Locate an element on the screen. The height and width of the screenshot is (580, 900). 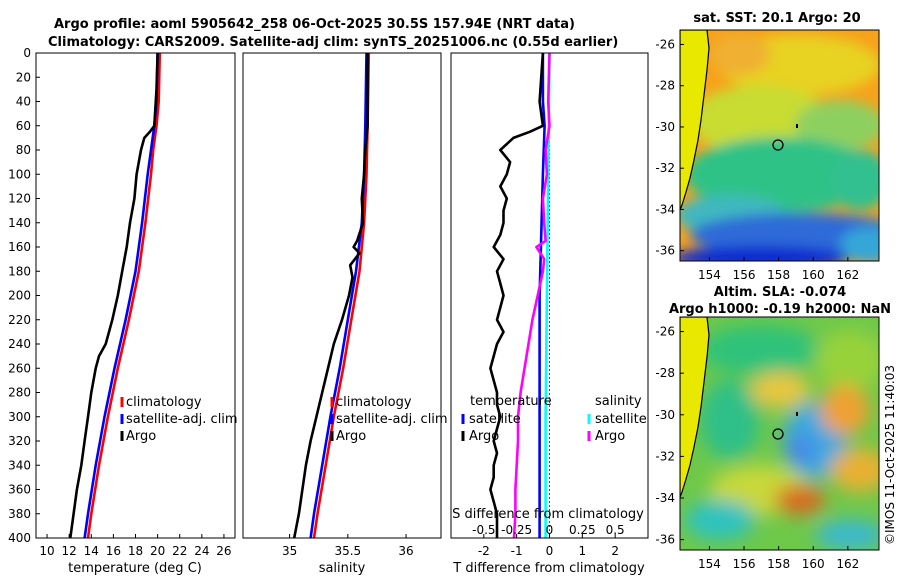
depth-tick-label: 300 is located at coordinates (19, 417).